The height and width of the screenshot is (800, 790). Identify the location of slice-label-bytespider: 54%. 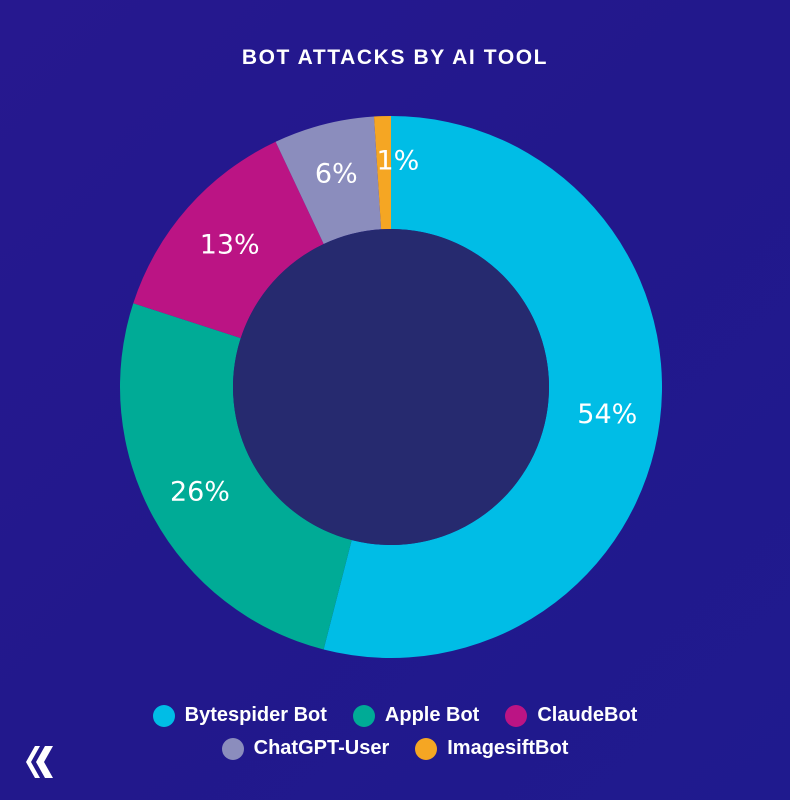
(607, 414).